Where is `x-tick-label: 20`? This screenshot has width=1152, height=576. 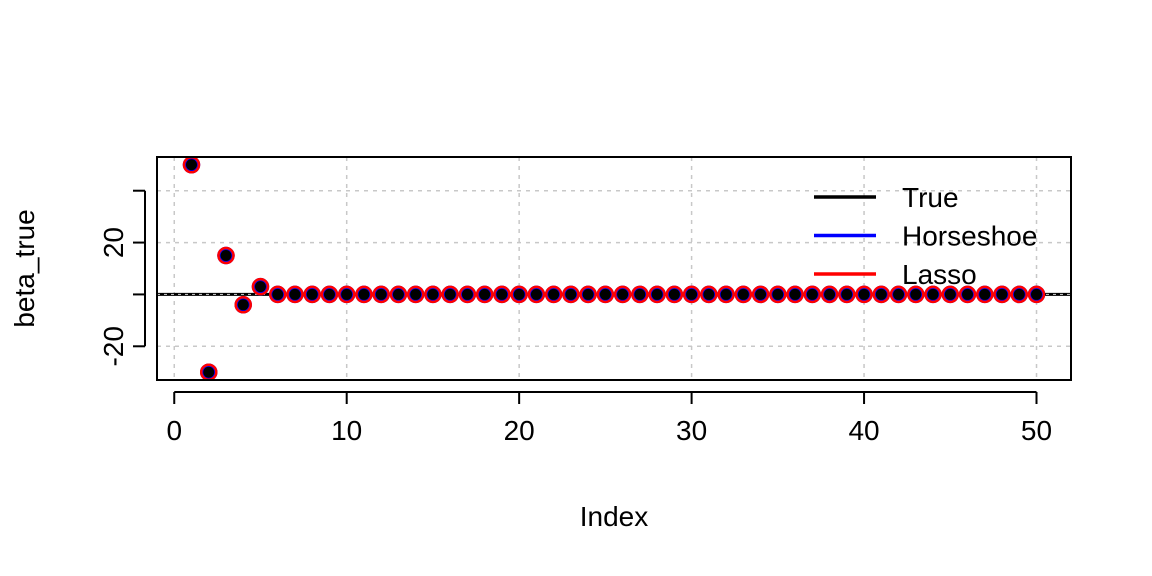 x-tick-label: 20 is located at coordinates (519, 430).